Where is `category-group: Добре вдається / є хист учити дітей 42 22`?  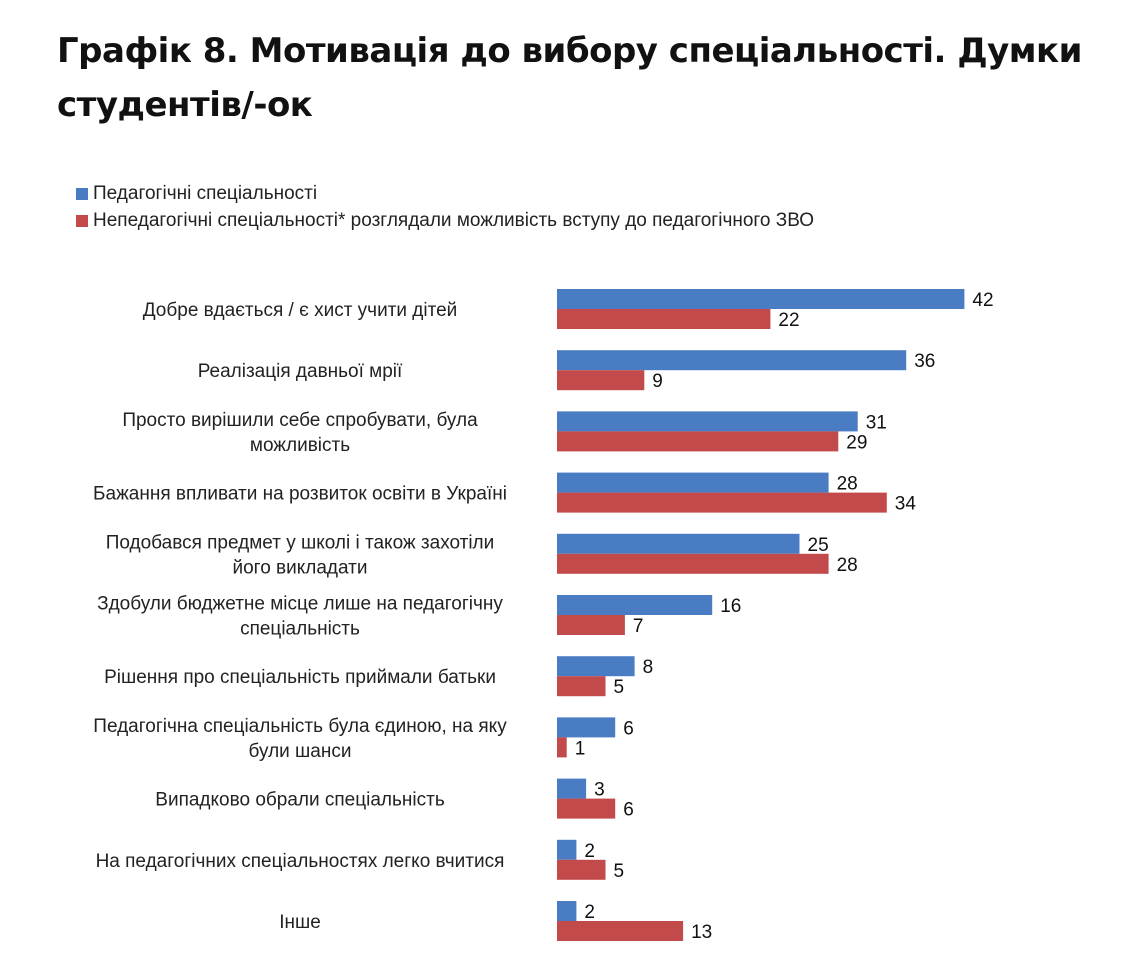
category-group: Добре вдається / є хист учити дітей 42 22 is located at coordinates (568, 310).